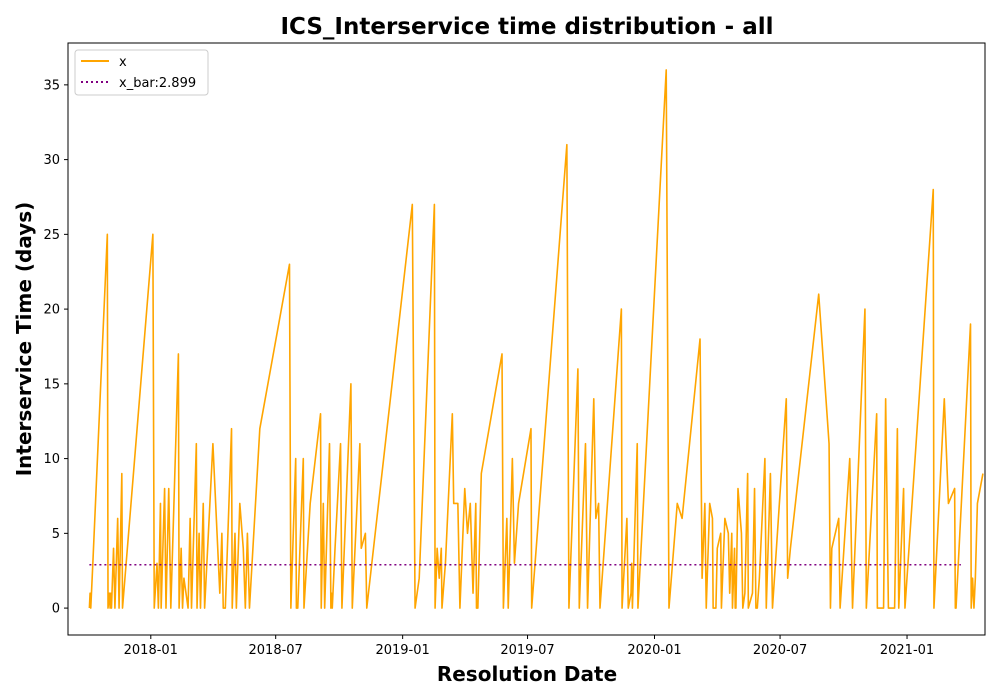 The image size is (1000, 700). Describe the element at coordinates (56, 609) in the screenshot. I see `y-tick-label: 0` at that location.